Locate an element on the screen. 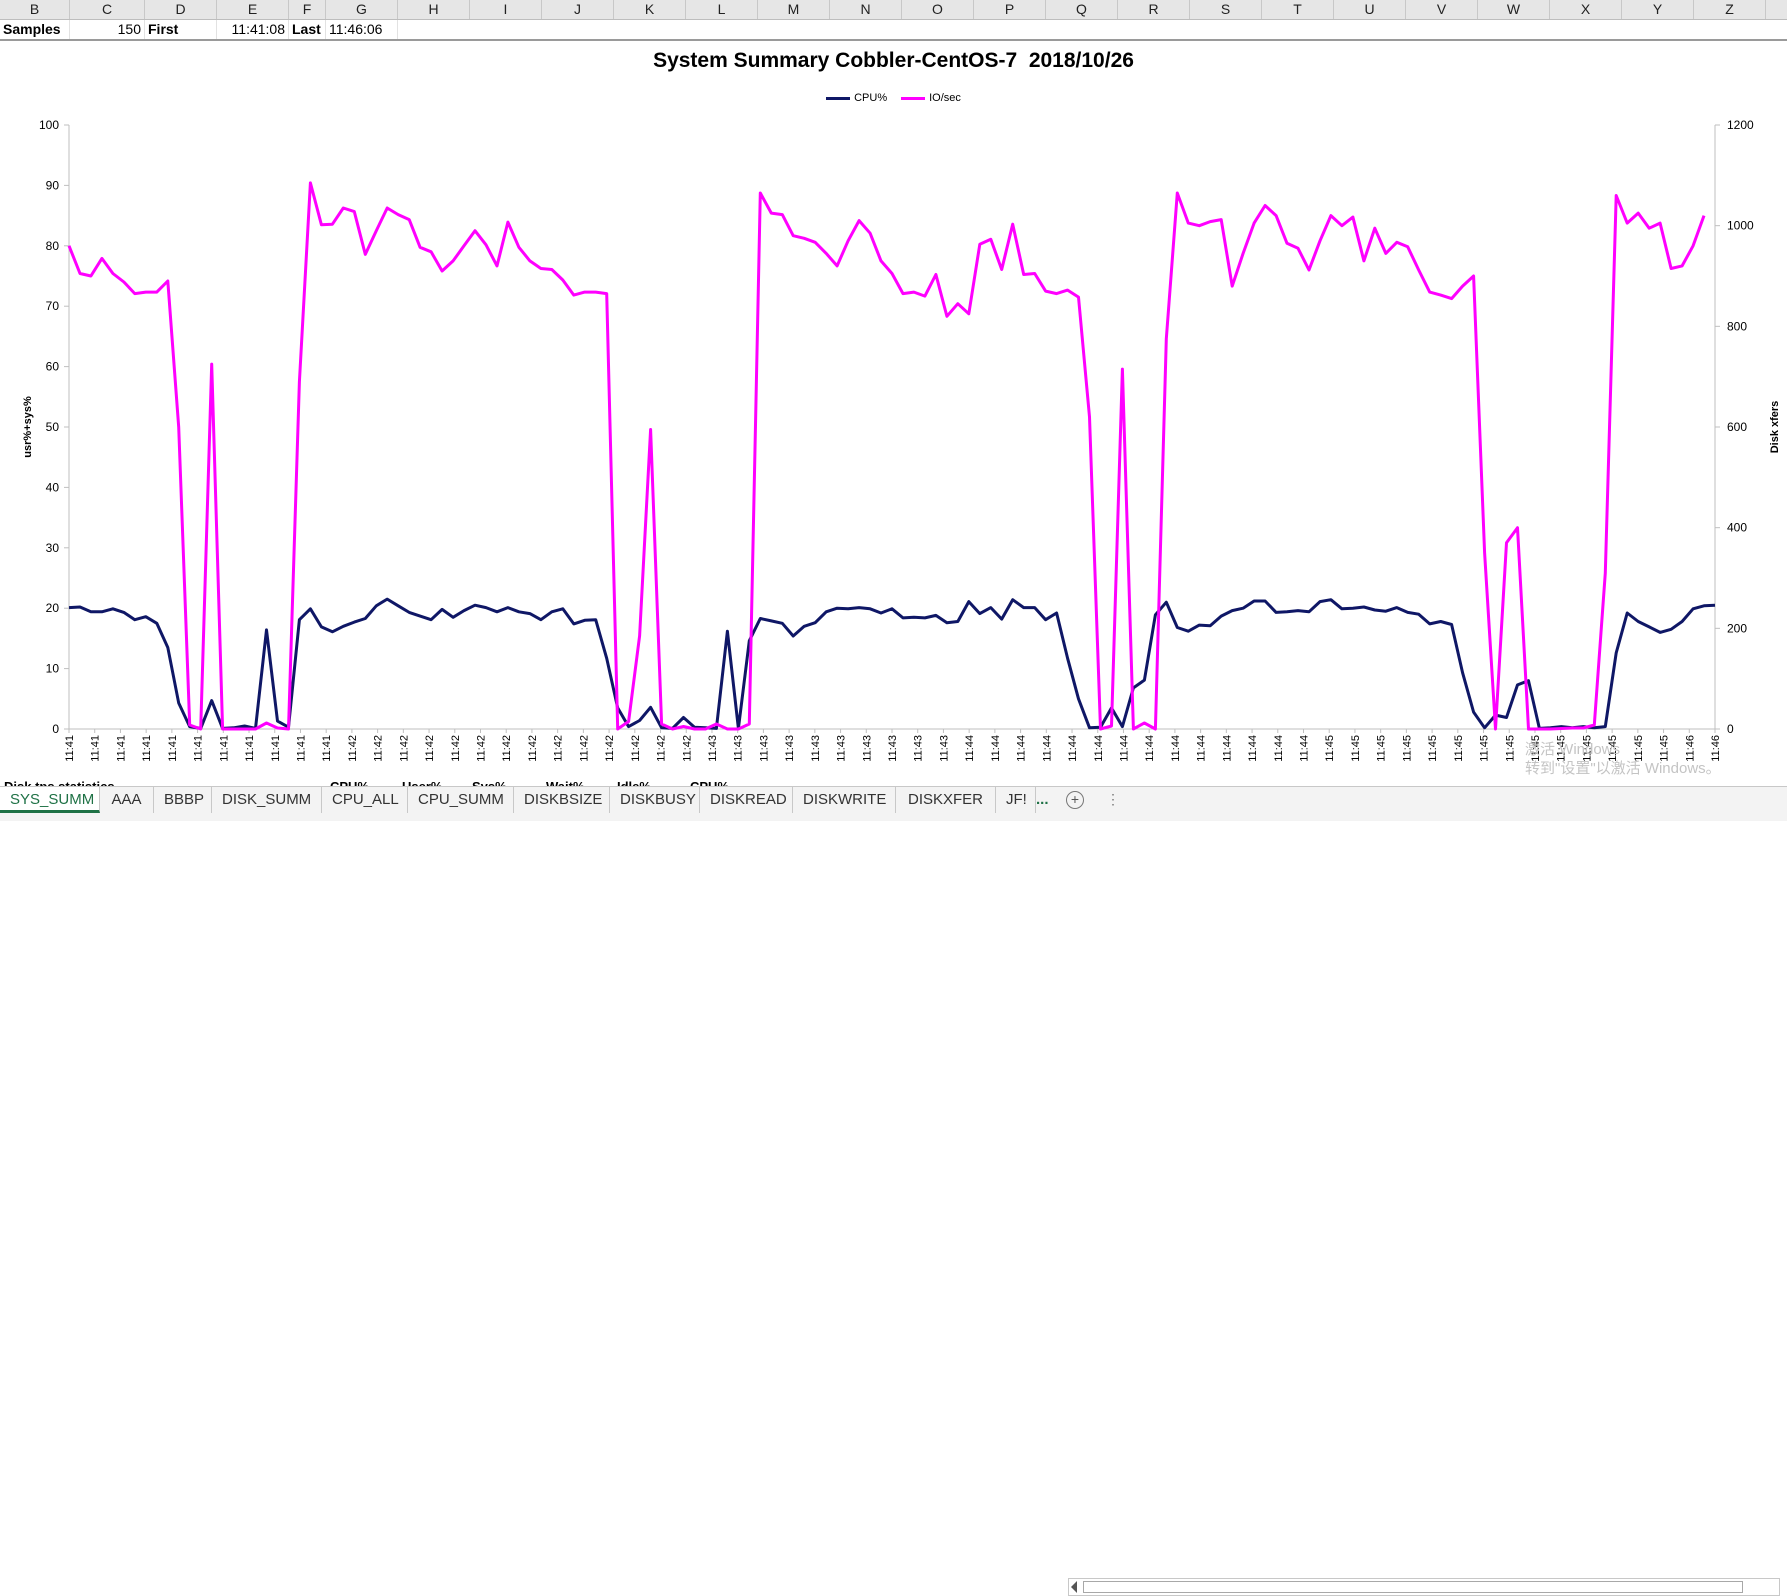  column-letter: Q is located at coordinates (1082, 9).